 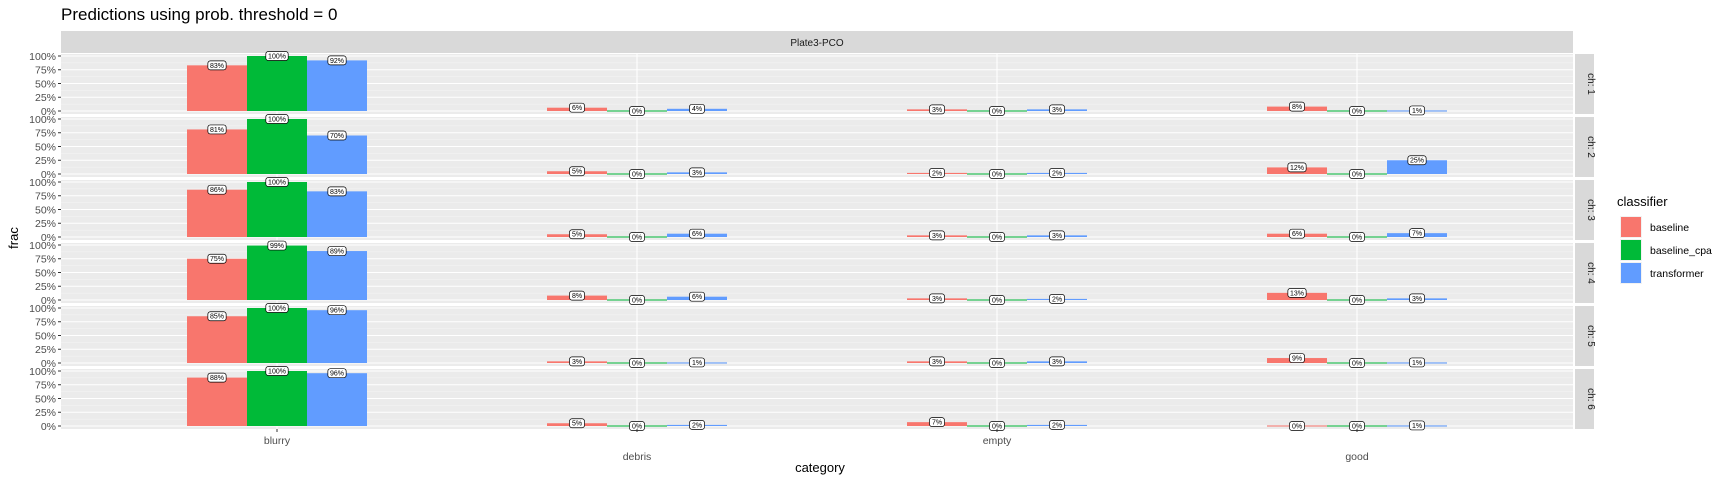 What do you see at coordinates (337, 251) in the screenshot?
I see `data-label: 89%` at bounding box center [337, 251].